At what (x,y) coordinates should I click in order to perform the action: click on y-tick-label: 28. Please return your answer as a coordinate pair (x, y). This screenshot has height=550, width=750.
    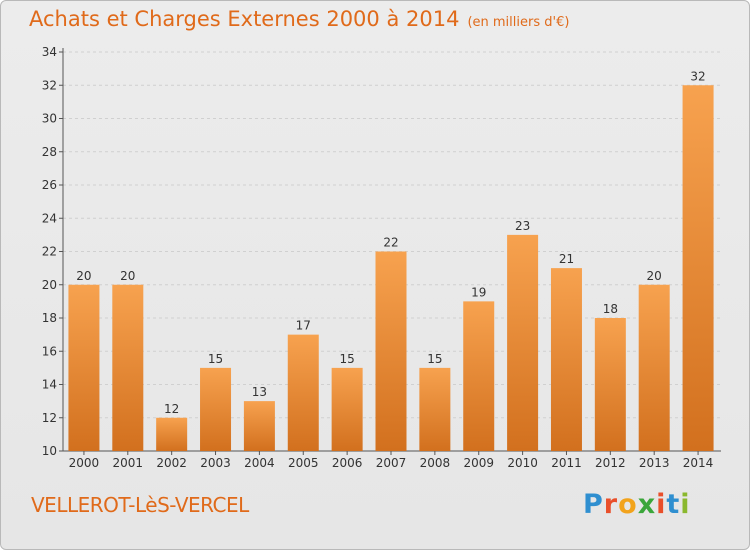
    Looking at the image, I should click on (49, 152).